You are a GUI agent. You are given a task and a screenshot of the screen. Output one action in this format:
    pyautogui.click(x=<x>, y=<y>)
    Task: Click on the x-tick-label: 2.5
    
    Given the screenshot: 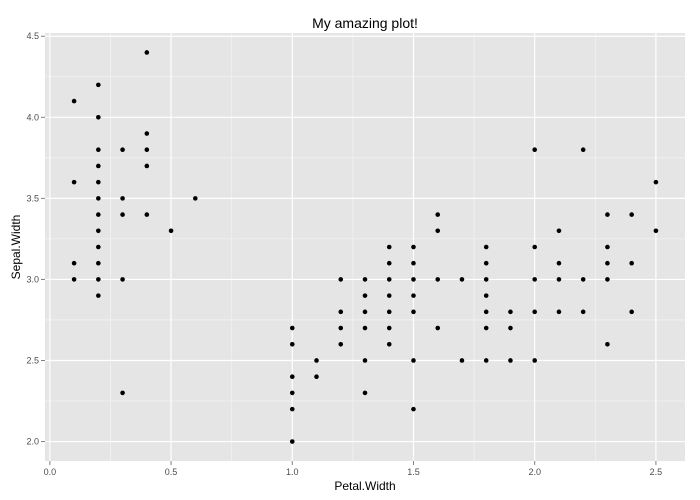 What is the action you would take?
    pyautogui.click(x=656, y=472)
    